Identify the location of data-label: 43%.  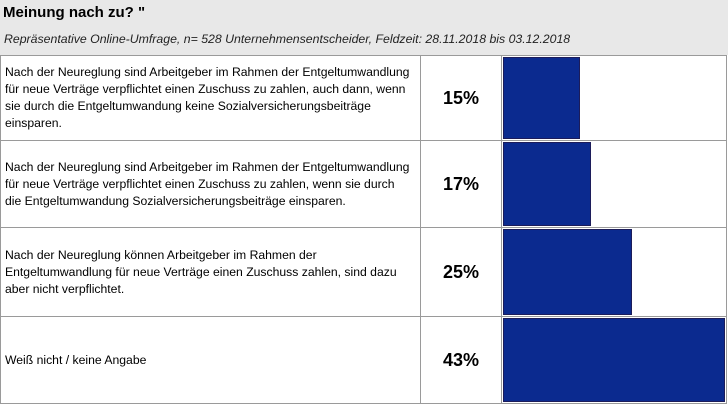
(461, 360).